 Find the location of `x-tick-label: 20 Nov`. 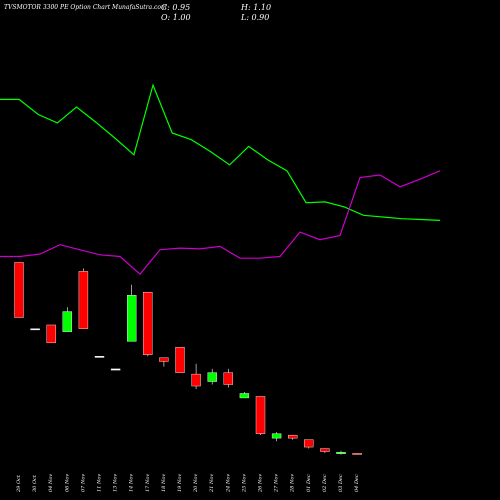

x-tick-label: 20 Nov is located at coordinates (196, 483).